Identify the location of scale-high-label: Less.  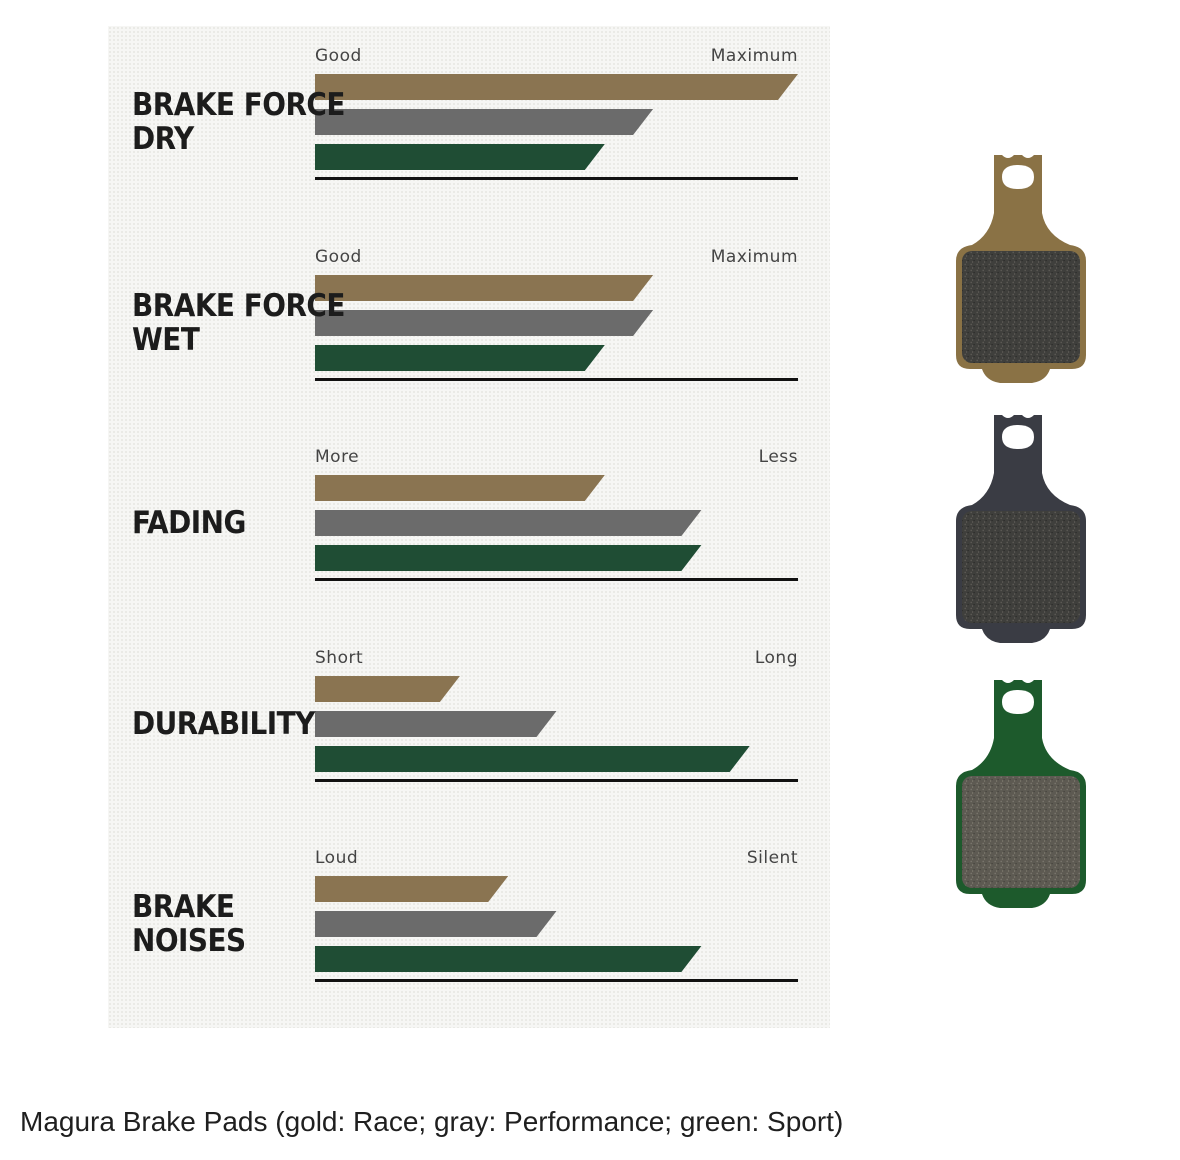
(778, 457).